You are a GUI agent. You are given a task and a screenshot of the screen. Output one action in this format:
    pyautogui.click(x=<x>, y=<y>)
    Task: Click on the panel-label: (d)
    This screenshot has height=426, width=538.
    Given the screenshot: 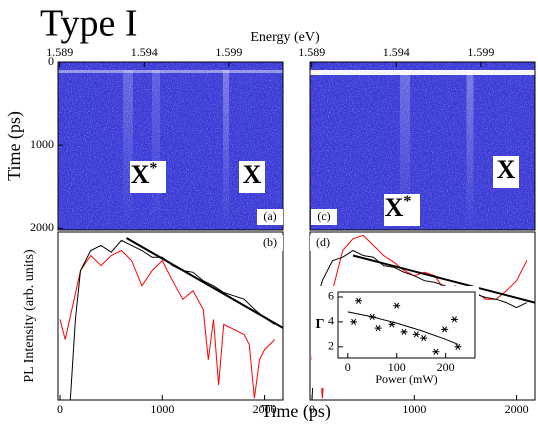 What is the action you would take?
    pyautogui.click(x=323, y=242)
    